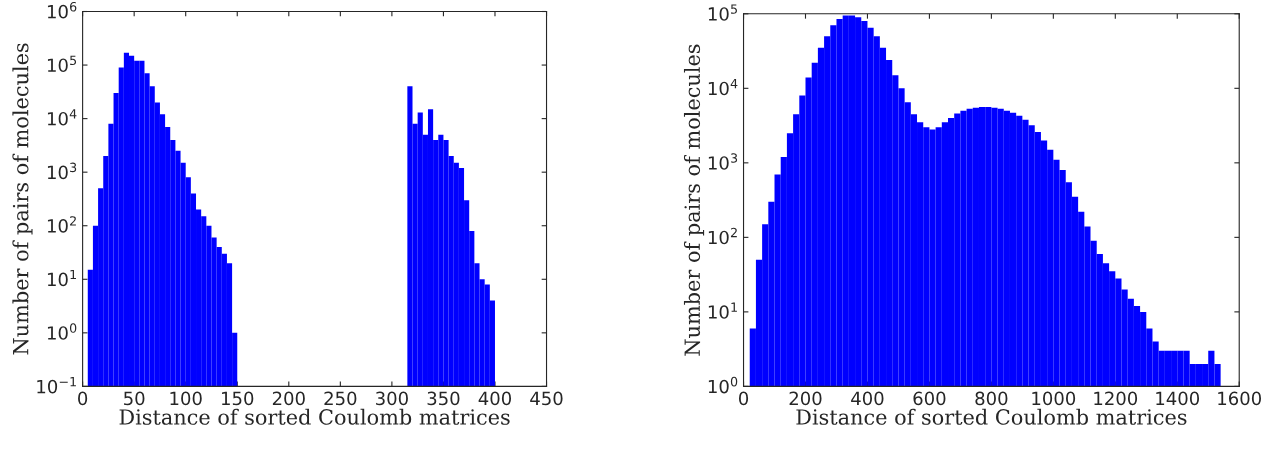 The width and height of the screenshot is (1271, 460). What do you see at coordinates (546, 398) in the screenshot?
I see `x-tick-label: 450` at bounding box center [546, 398].